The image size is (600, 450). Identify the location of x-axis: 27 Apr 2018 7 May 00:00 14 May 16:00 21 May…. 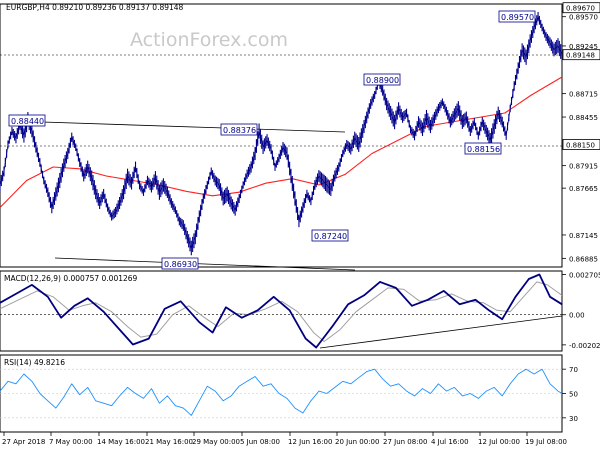
(284, 439).